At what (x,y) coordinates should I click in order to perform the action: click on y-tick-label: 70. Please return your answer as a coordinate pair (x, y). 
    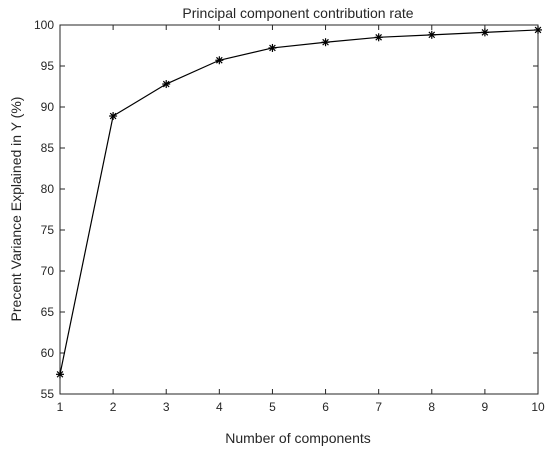
    Looking at the image, I should click on (48, 271).